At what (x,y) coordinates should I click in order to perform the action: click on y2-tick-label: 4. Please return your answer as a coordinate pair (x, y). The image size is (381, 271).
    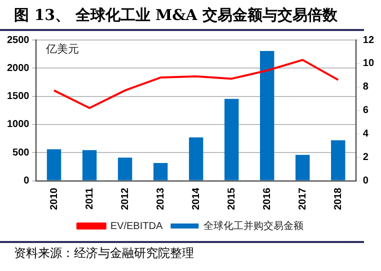
    Looking at the image, I should click on (365, 134).